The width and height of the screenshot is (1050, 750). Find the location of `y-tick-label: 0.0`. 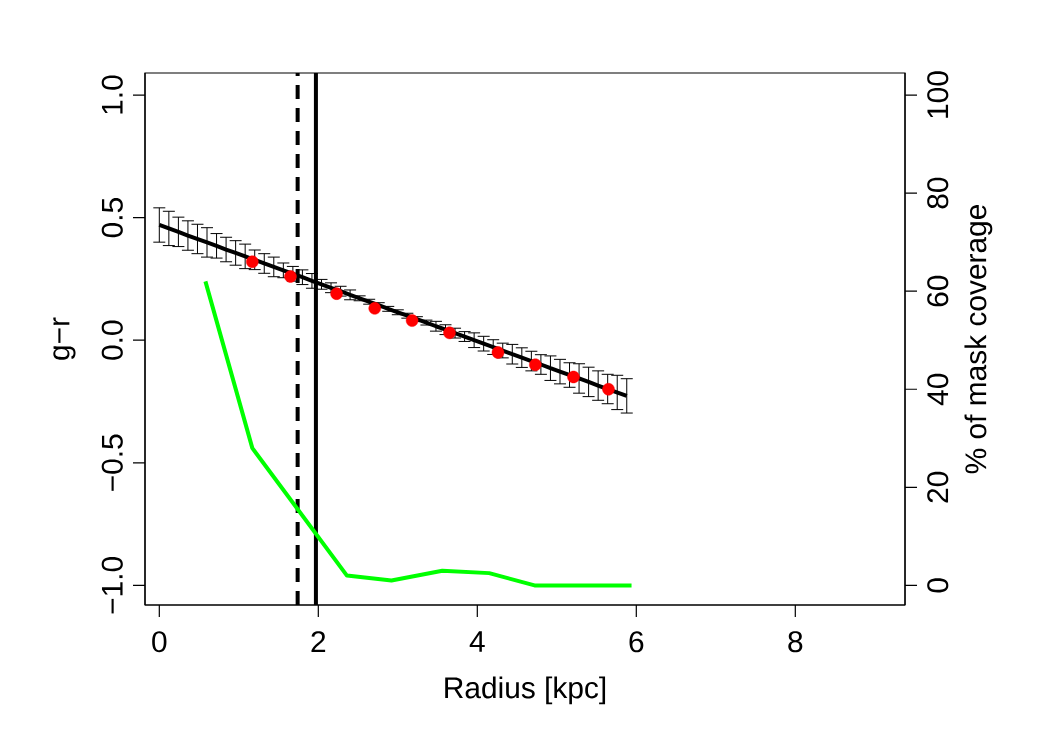

y-tick-label: 0.0 is located at coordinates (112, 340).